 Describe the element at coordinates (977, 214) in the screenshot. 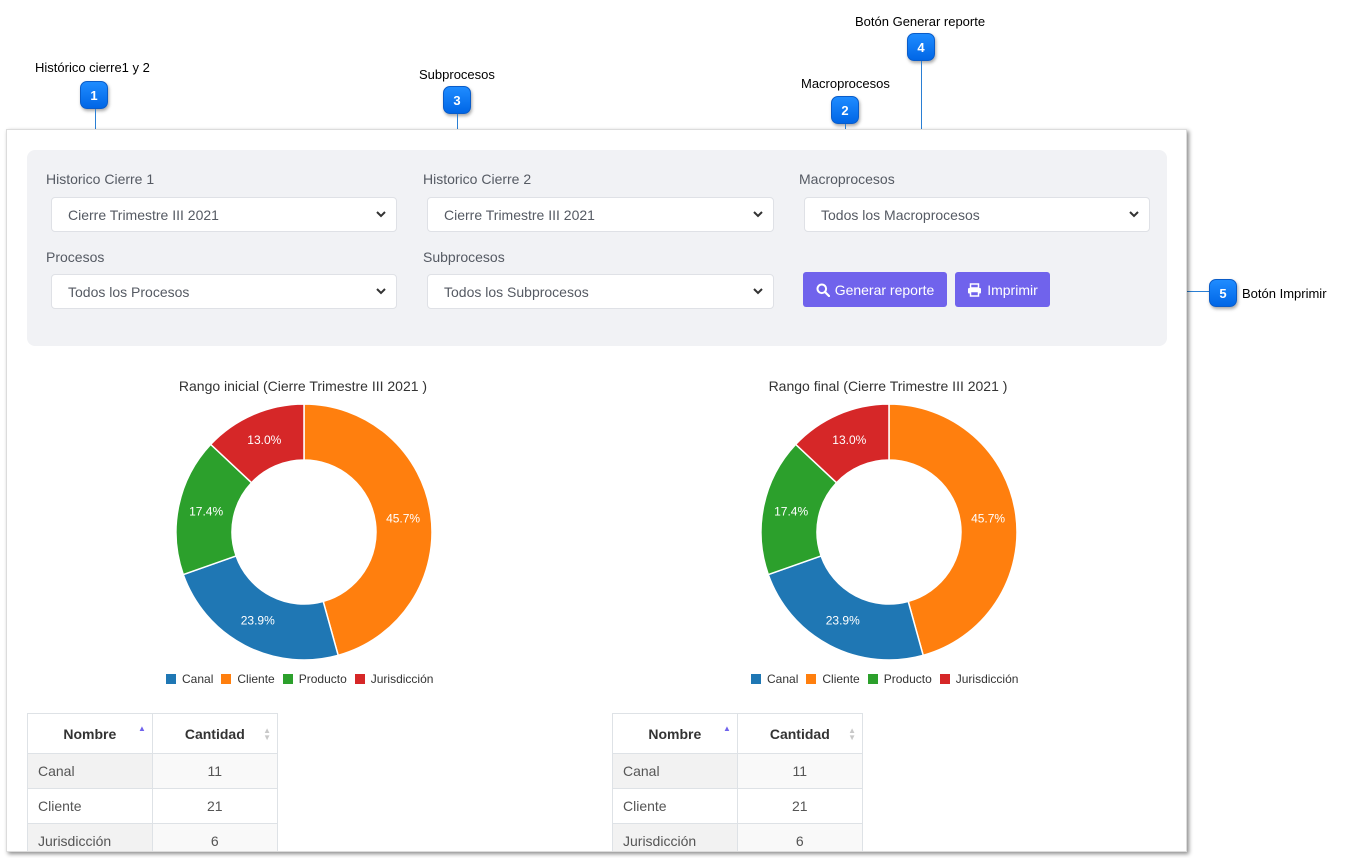

I see `macroprocesos-select: Todos los Macroprocesos` at that location.